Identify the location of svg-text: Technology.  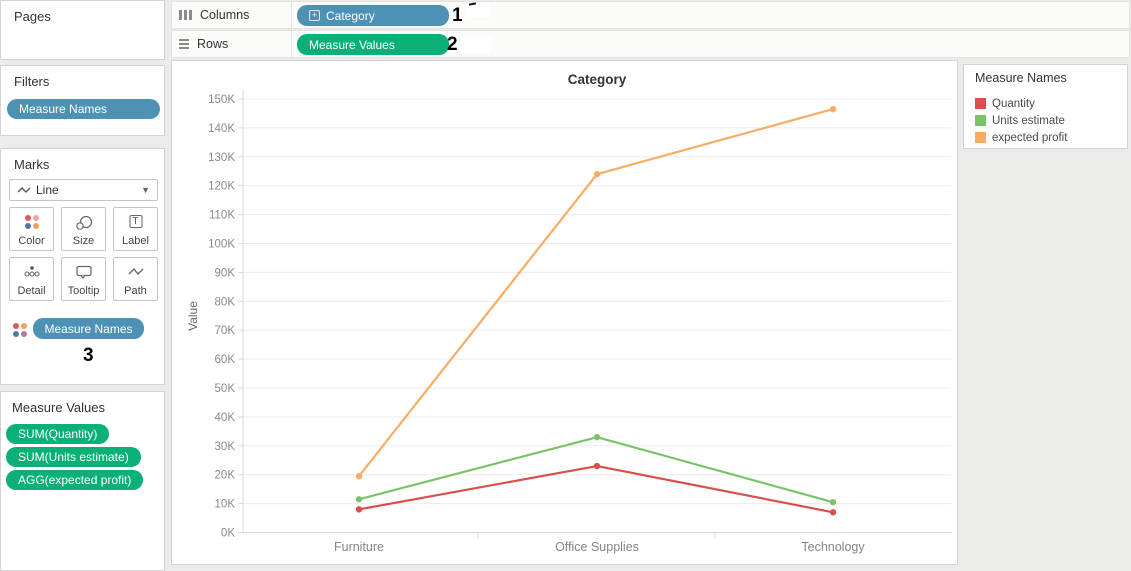
(833, 547).